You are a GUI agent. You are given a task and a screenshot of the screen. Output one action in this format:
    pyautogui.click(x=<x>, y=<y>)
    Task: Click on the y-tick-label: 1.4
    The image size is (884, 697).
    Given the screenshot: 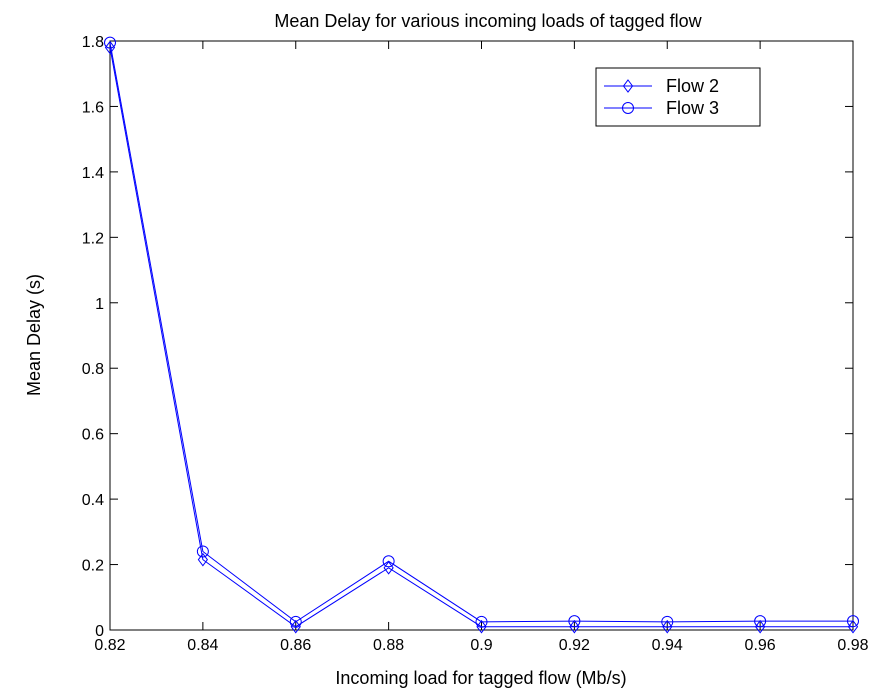 What is the action you would take?
    pyautogui.click(x=93, y=173)
    